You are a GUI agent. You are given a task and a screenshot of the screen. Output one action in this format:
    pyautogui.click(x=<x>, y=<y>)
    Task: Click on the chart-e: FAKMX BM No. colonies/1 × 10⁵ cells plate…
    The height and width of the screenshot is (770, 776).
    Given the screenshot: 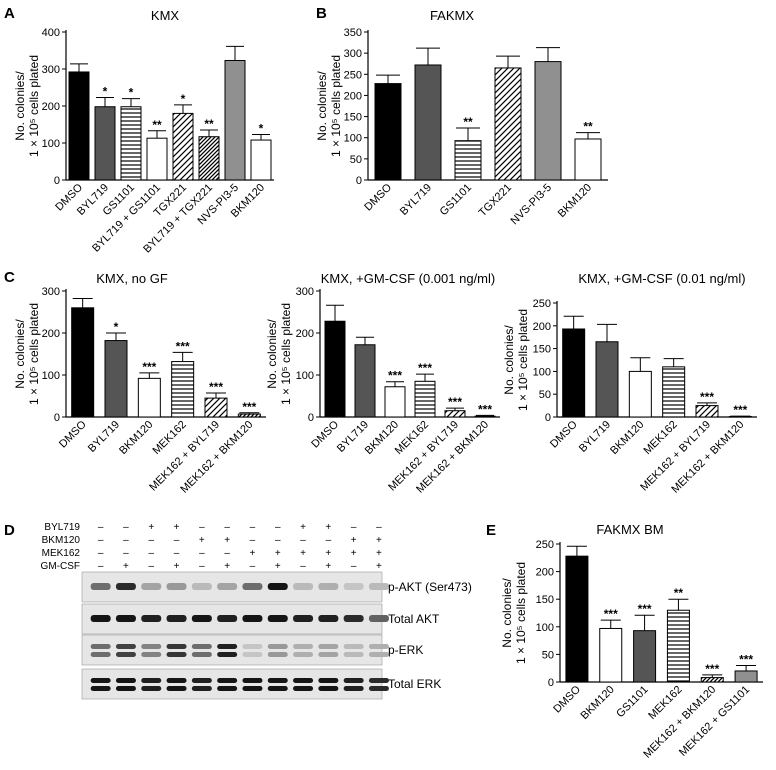 What is the action you would take?
    pyautogui.click(x=631, y=641)
    